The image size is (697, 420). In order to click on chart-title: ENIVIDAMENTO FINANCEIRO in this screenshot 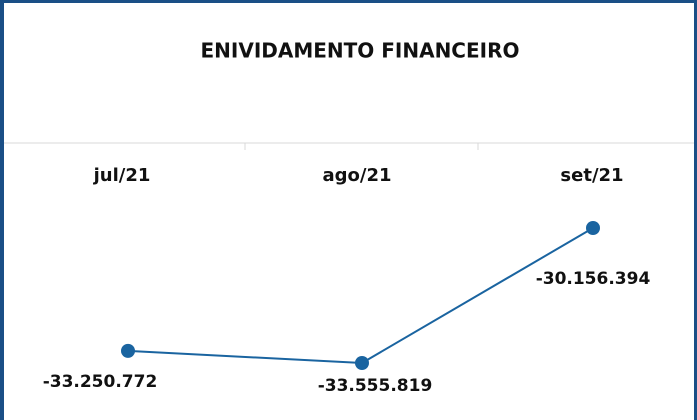, I will do `click(360, 51)`.